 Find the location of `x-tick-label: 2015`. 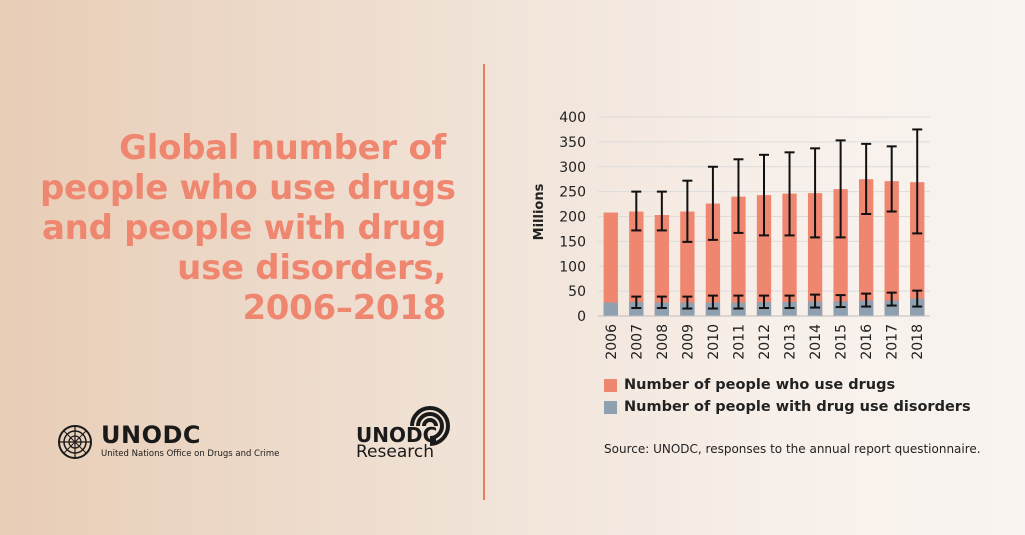

x-tick-label: 2015 is located at coordinates (842, 342).